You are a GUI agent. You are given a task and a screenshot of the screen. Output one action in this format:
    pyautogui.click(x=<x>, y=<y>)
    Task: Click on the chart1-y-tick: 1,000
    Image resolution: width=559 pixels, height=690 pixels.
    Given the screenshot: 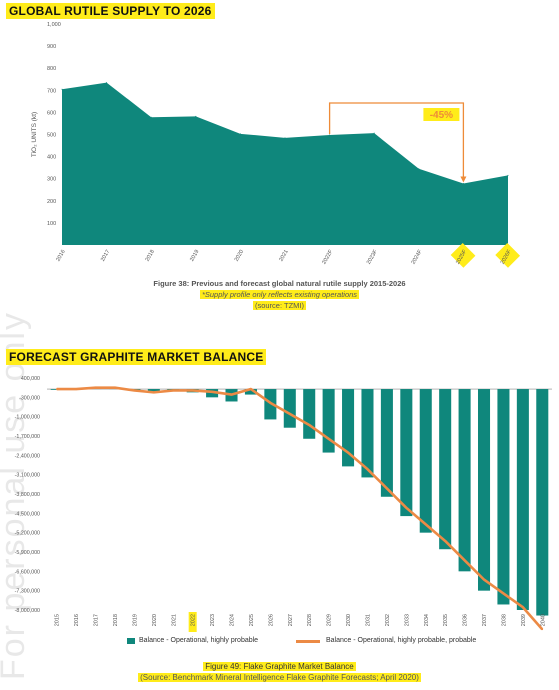 What is the action you would take?
    pyautogui.click(x=54, y=25)
    